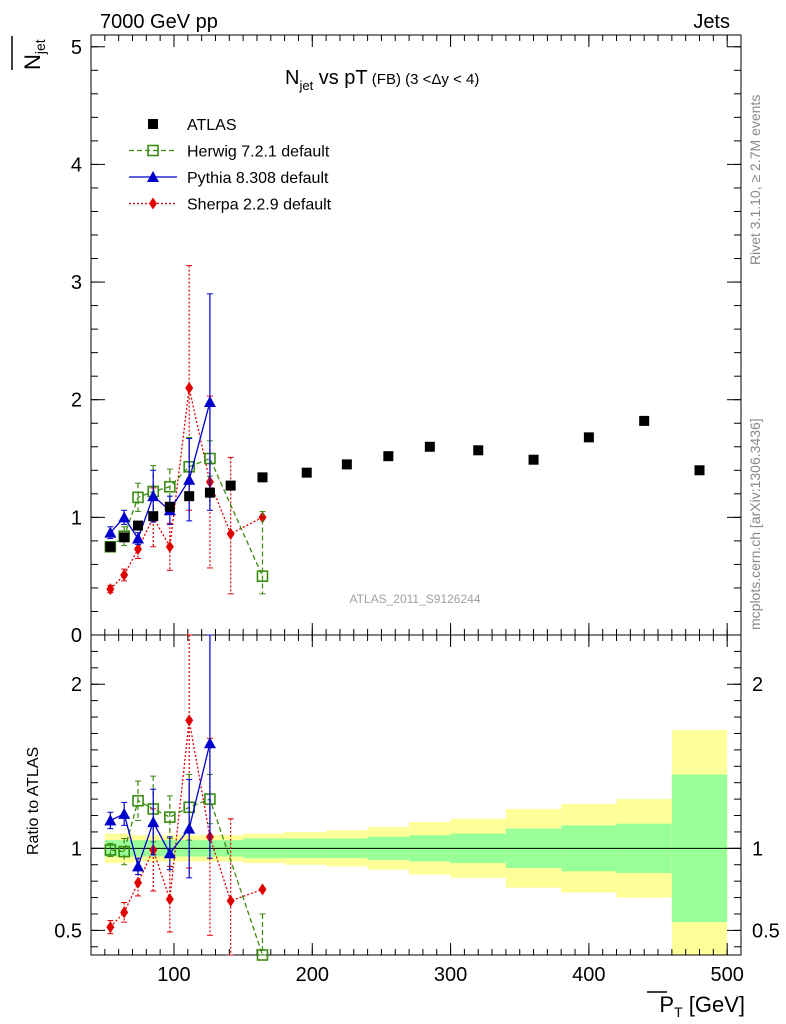 The image size is (786, 1024). I want to click on ratio-sherpa-line, so click(186, 824).